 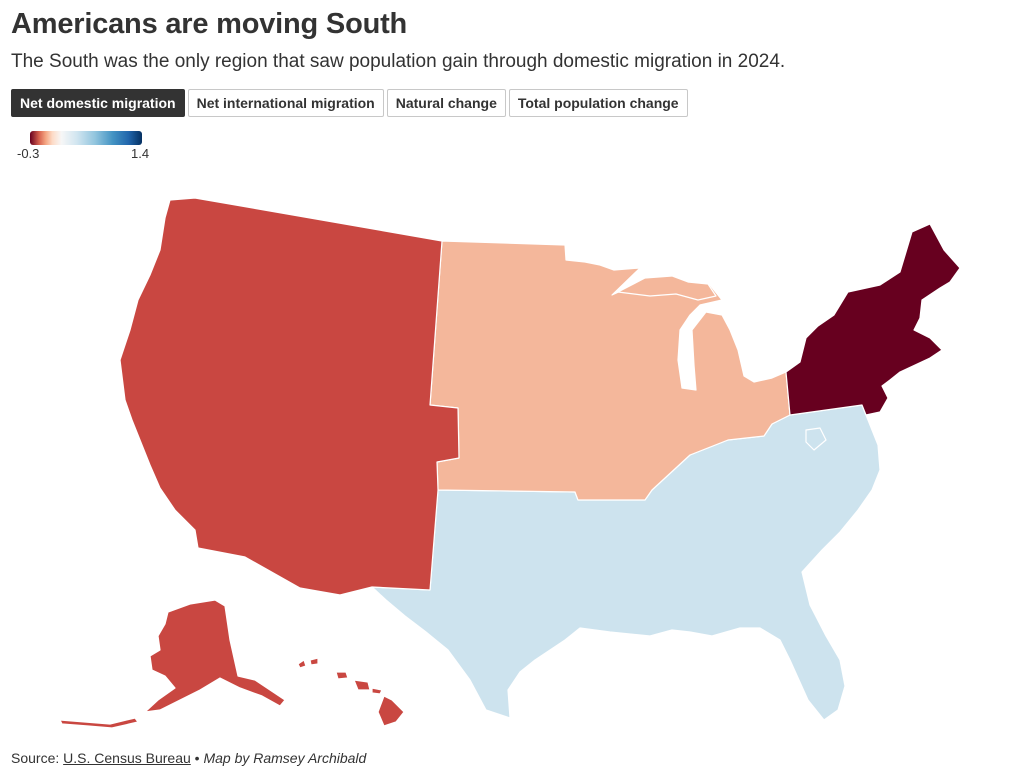 I want to click on region-west-alaska-islands, so click(x=99, y=723).